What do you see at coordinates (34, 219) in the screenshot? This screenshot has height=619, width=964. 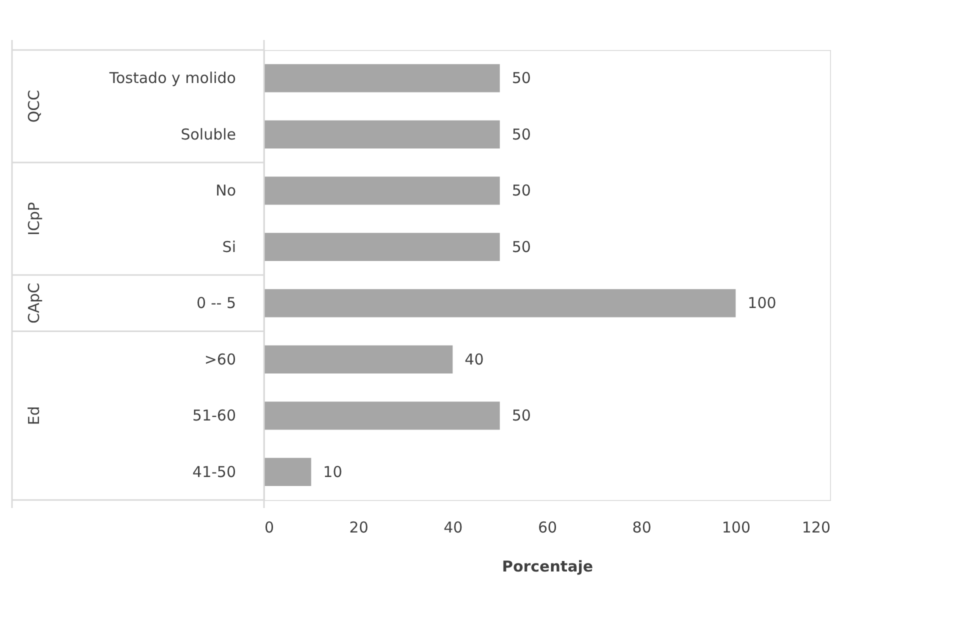 I see `text: ICpP` at bounding box center [34, 219].